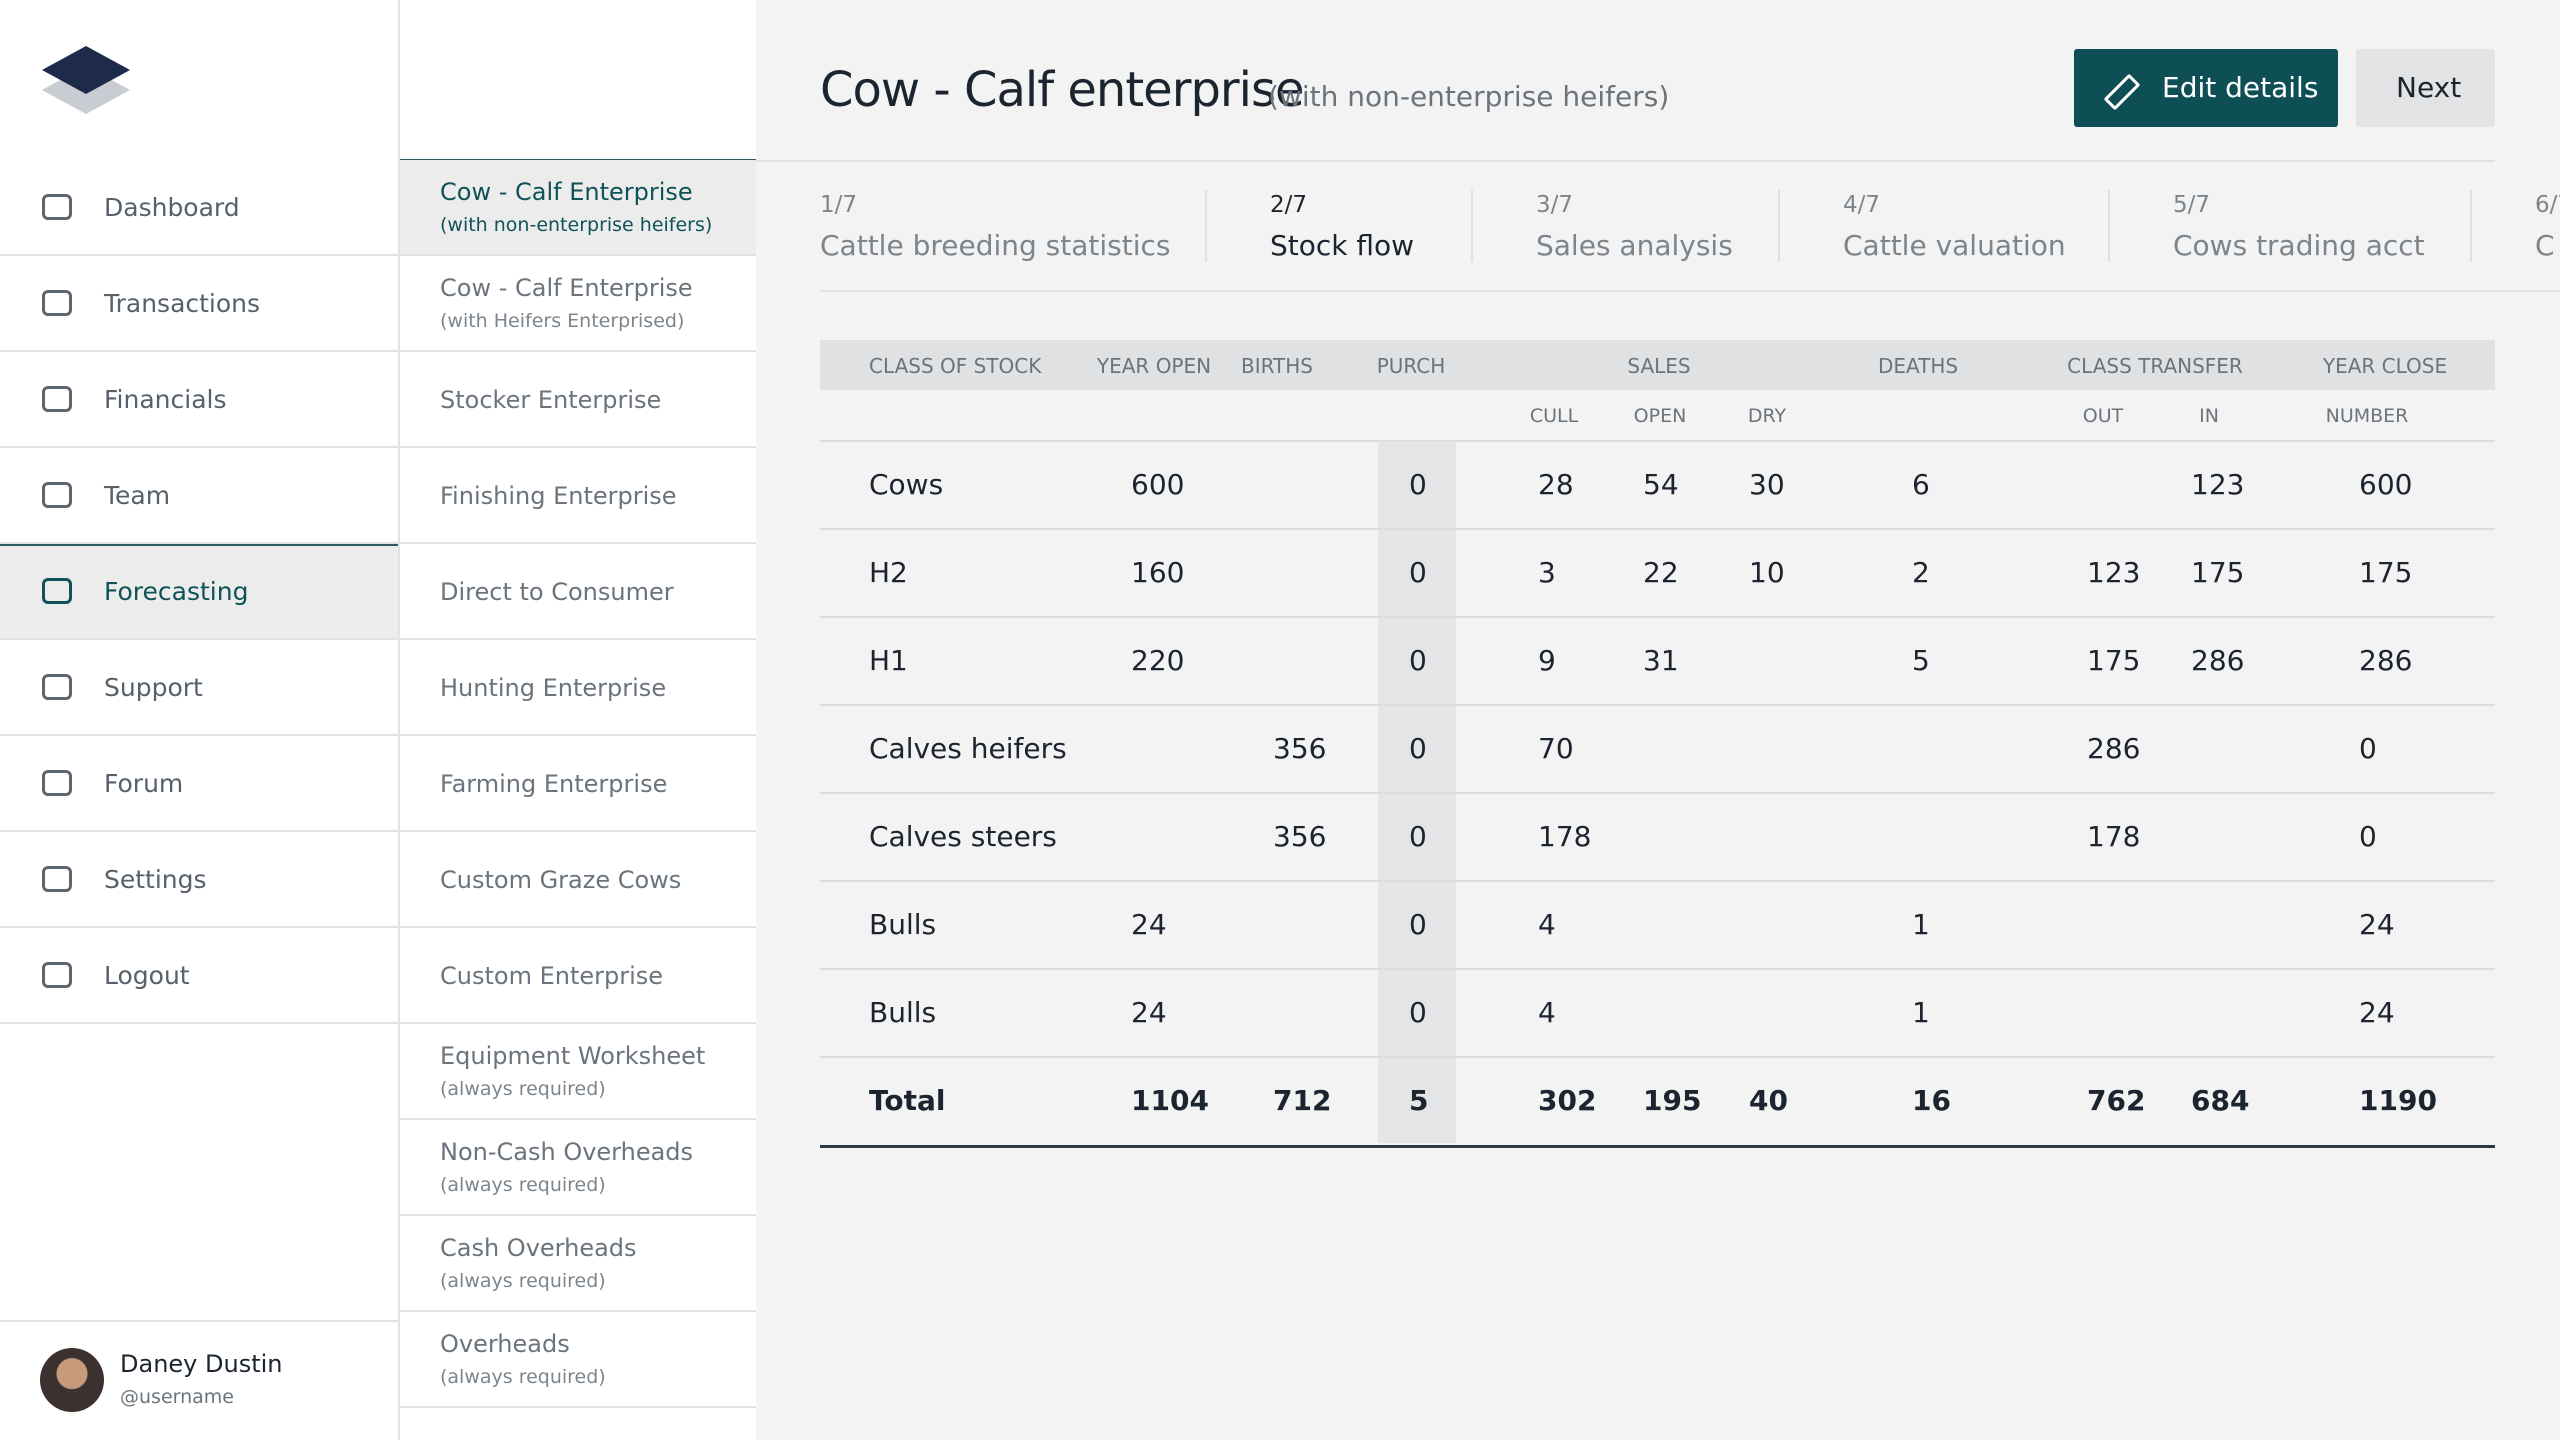 The image size is (2560, 1440). What do you see at coordinates (906, 484) in the screenshot?
I see `row-label: Cows` at bounding box center [906, 484].